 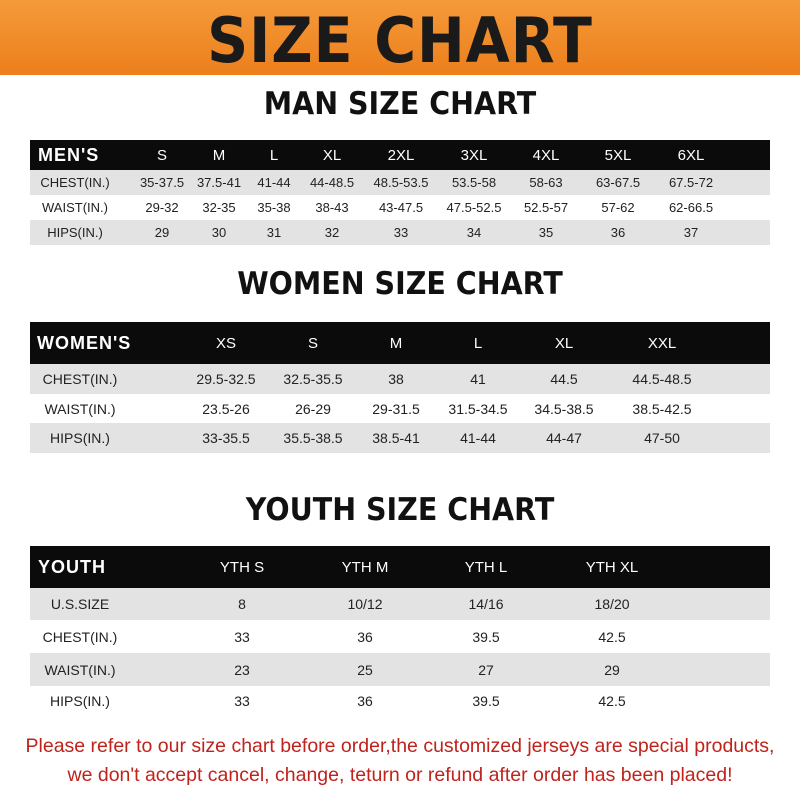 I want to click on measurement-value: 14/16, so click(x=486, y=604).